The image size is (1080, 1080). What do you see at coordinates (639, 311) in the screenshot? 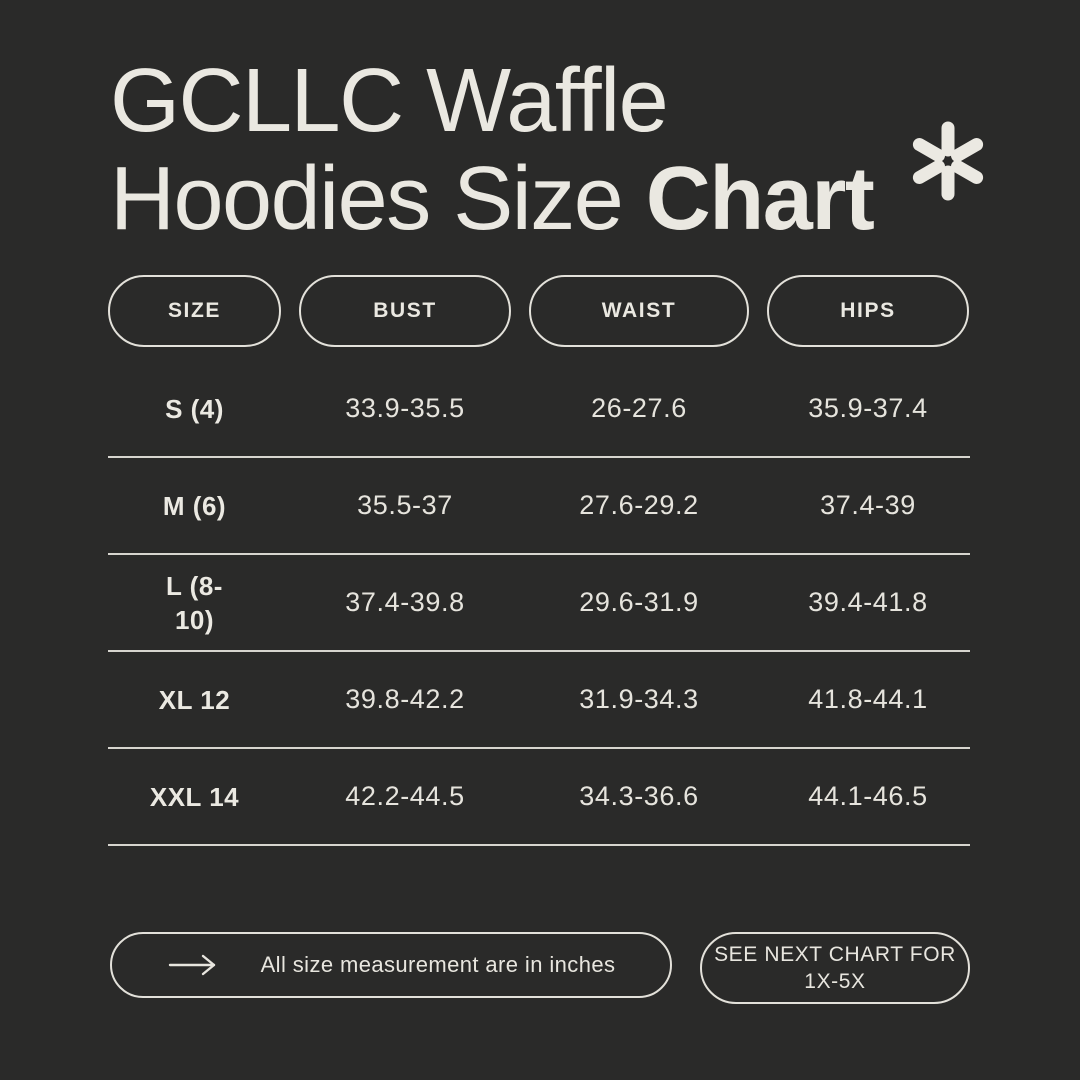
I see `header-pill-waist: WAIST` at bounding box center [639, 311].